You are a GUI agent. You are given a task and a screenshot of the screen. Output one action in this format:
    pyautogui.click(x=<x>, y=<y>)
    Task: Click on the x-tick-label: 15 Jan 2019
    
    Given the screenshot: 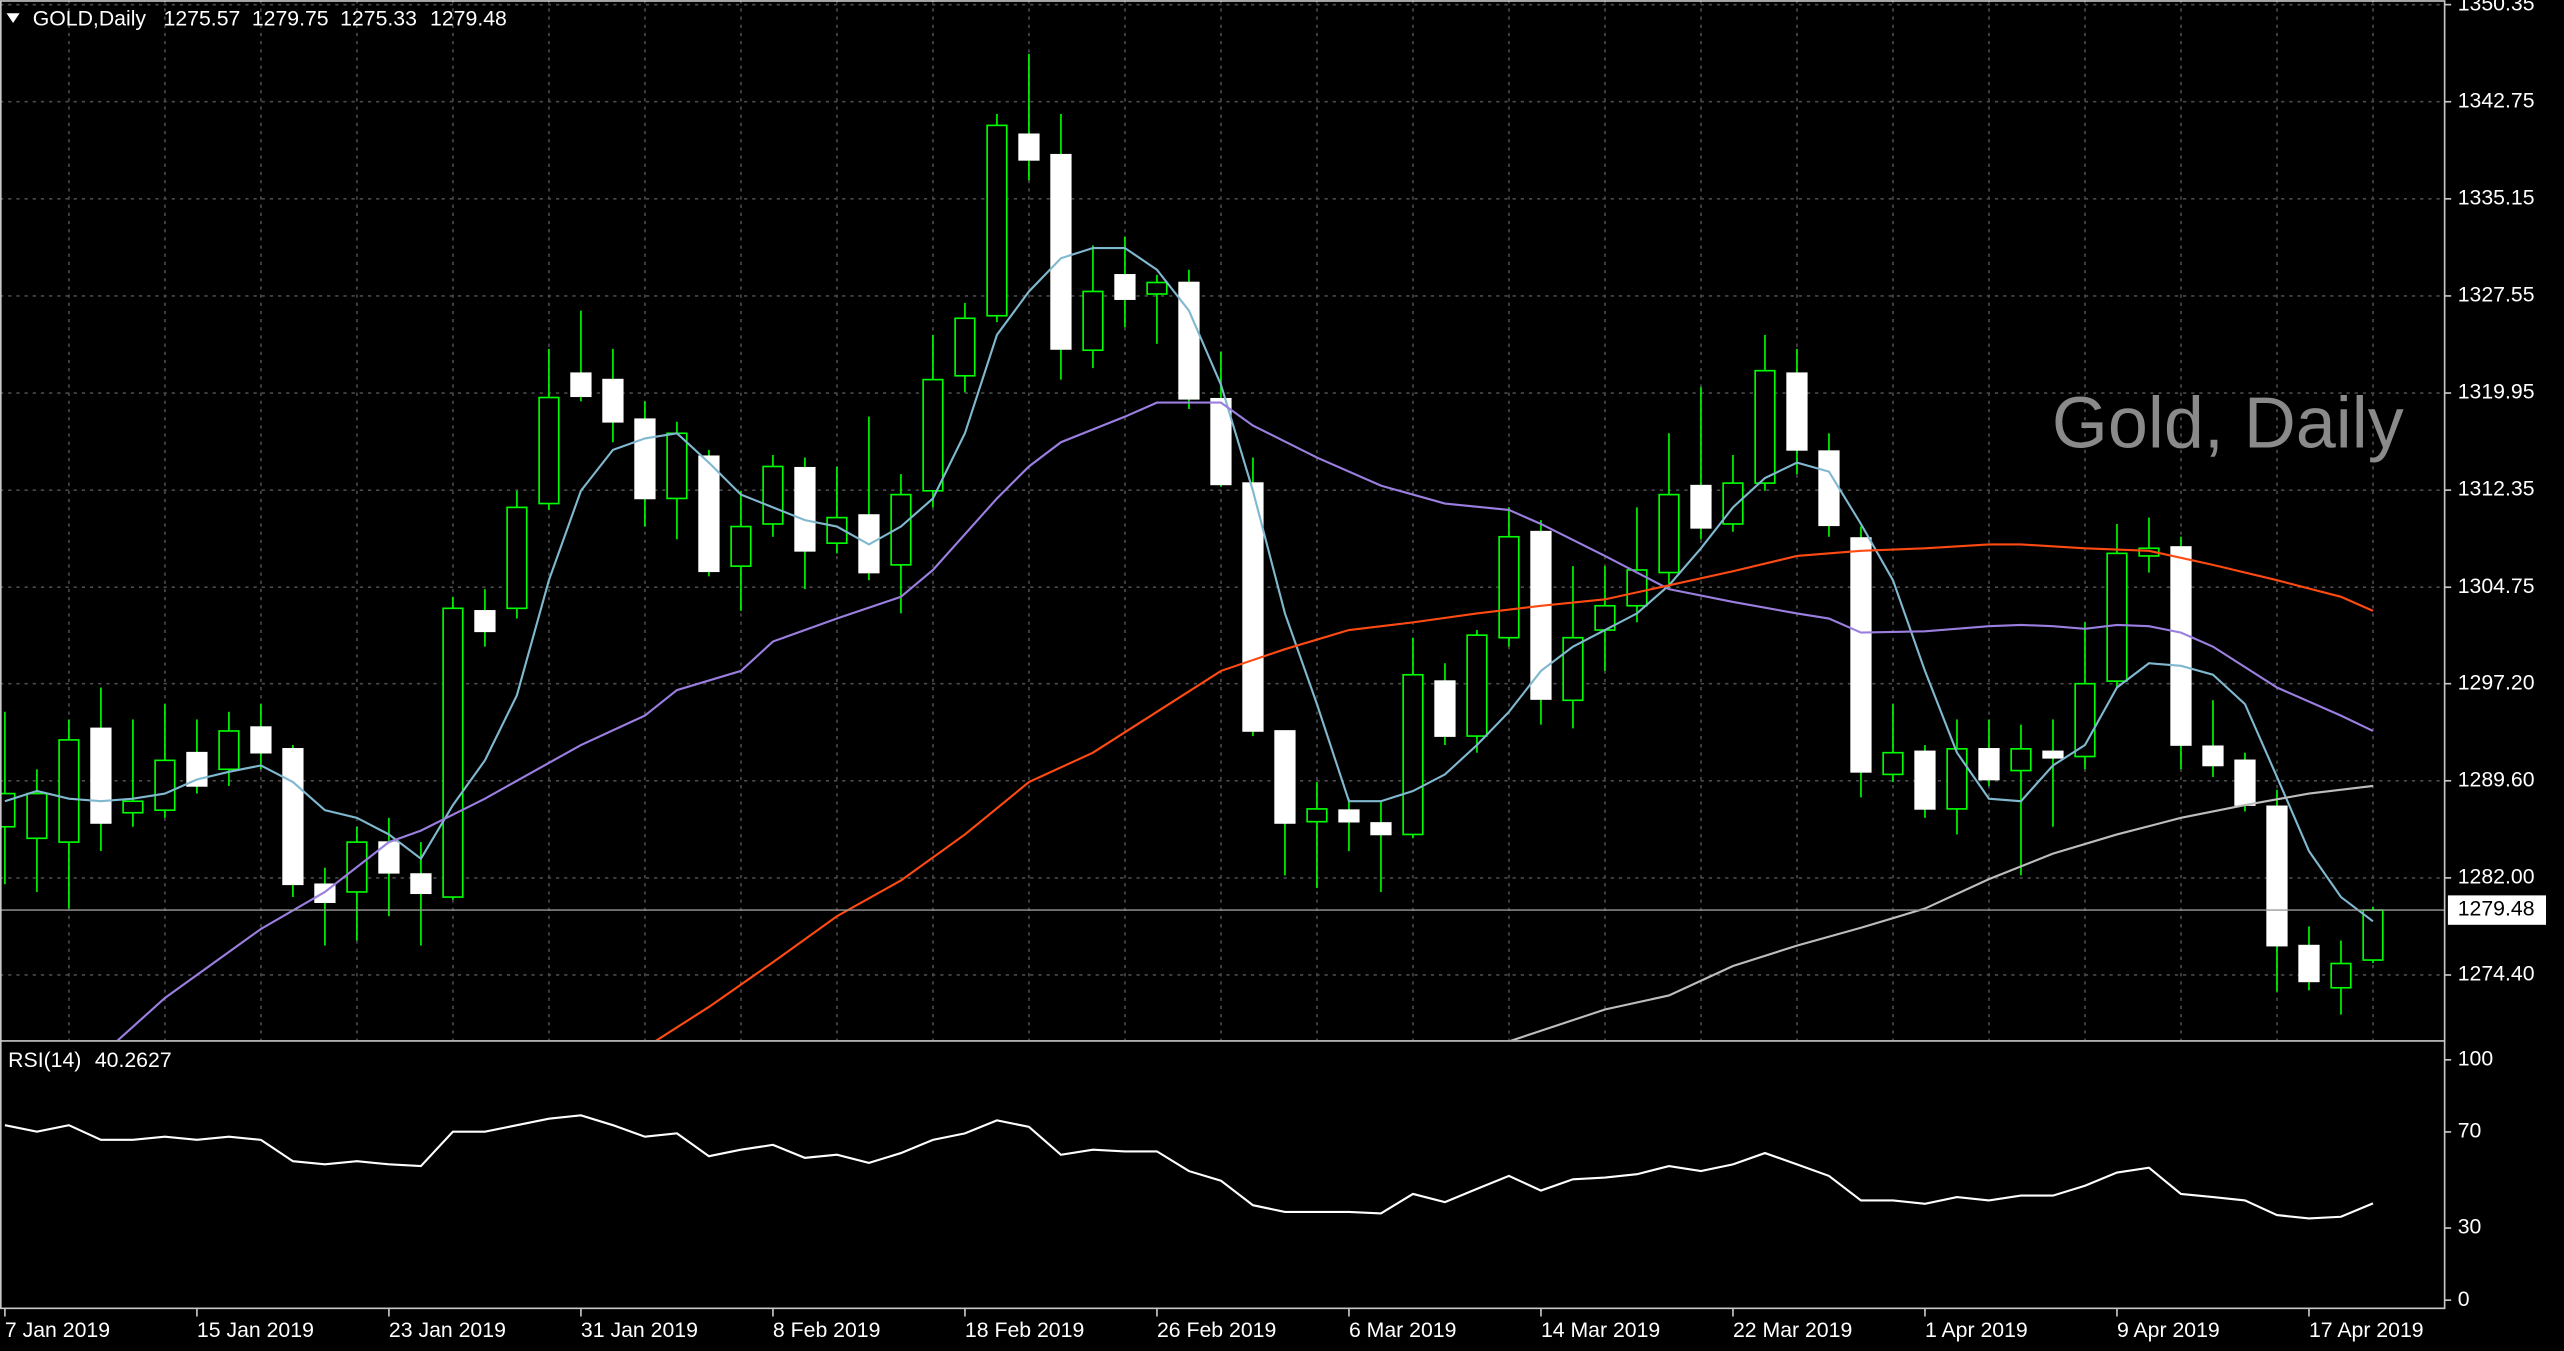 What is the action you would take?
    pyautogui.click(x=255, y=1330)
    